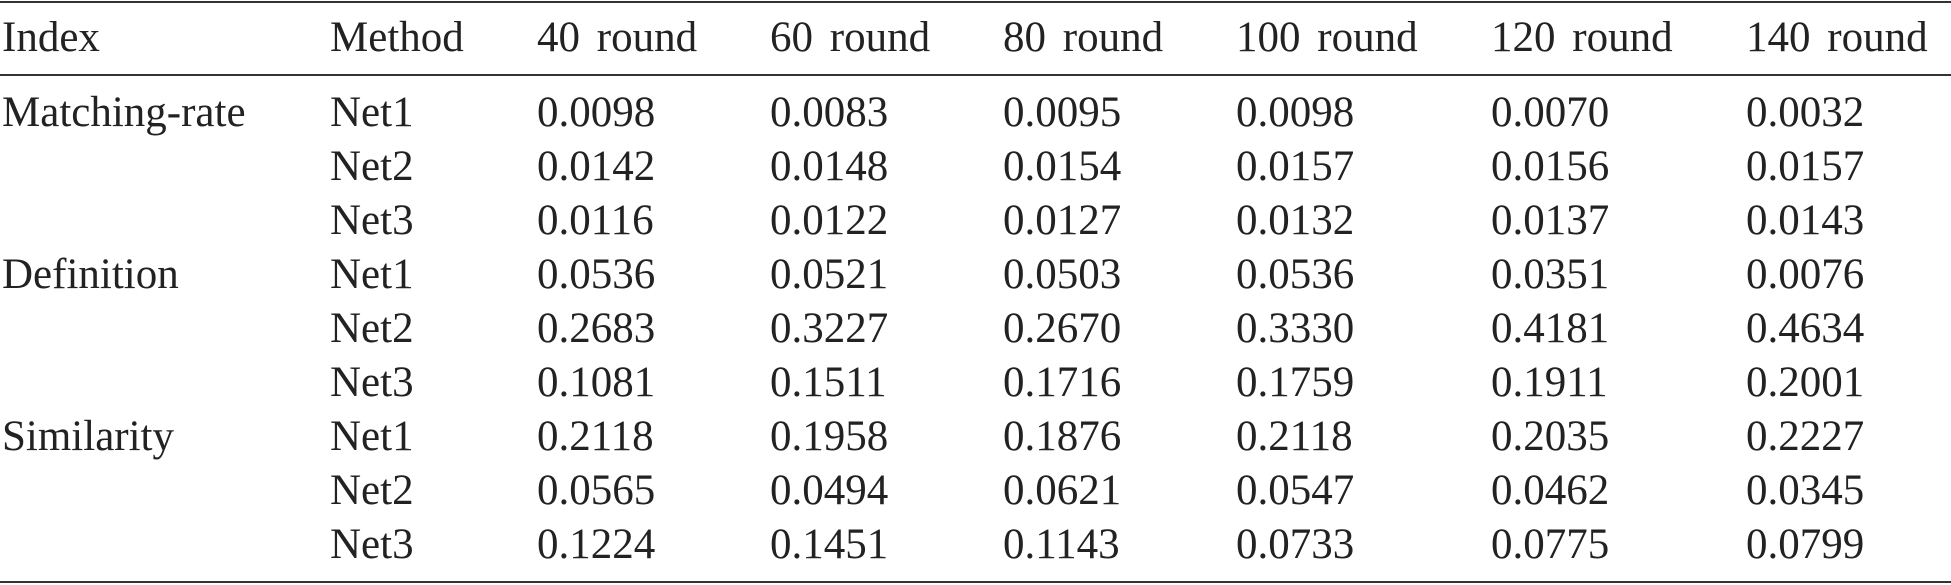  What do you see at coordinates (1550, 220) in the screenshot?
I see `value-cell: 0.0137` at bounding box center [1550, 220].